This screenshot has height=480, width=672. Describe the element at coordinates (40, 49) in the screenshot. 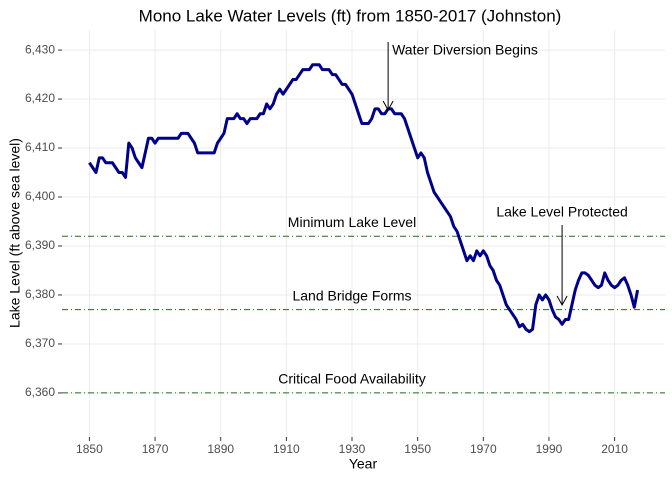

I see `y-tick-label: 6,430` at that location.